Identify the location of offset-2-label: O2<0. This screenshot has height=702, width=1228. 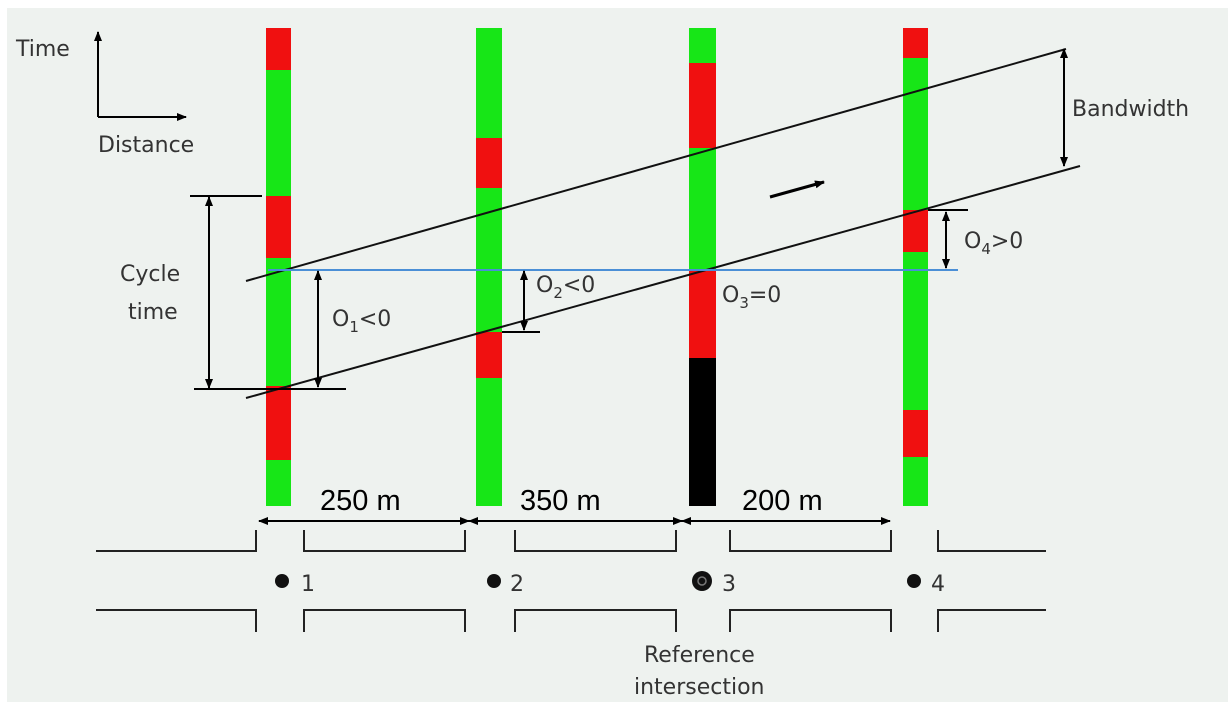
(565, 287).